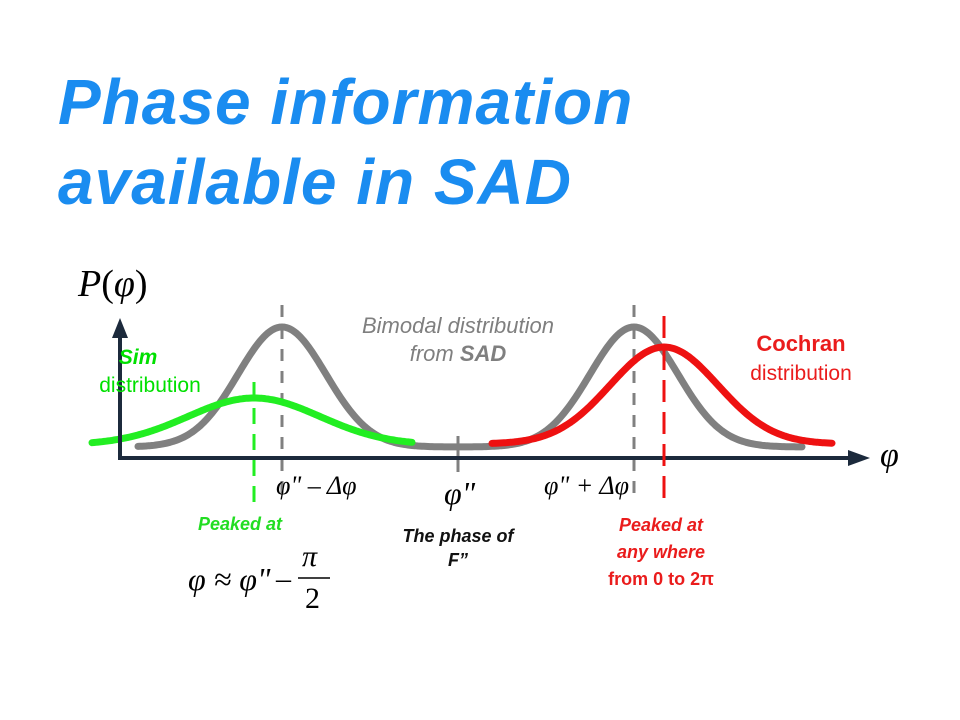 This screenshot has height=720, width=960. Describe the element at coordinates (141, 284) in the screenshot. I see `y-axis-label-paren-close: )` at that location.